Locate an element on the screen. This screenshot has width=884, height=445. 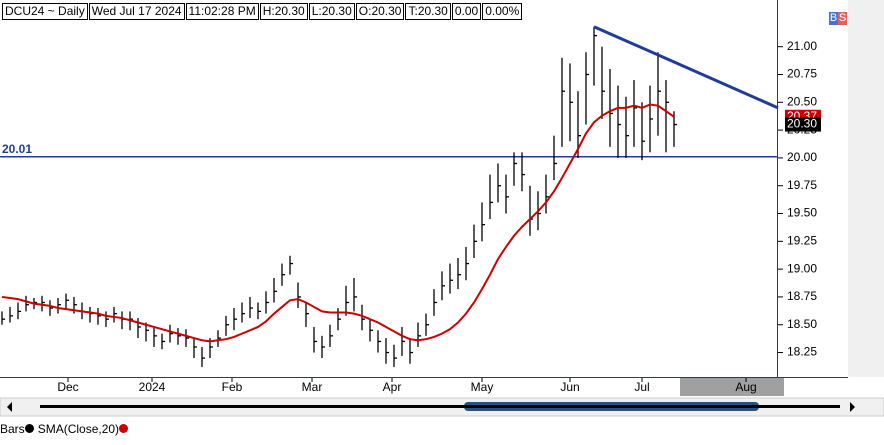
x-tick-label: Apr is located at coordinates (392, 387).